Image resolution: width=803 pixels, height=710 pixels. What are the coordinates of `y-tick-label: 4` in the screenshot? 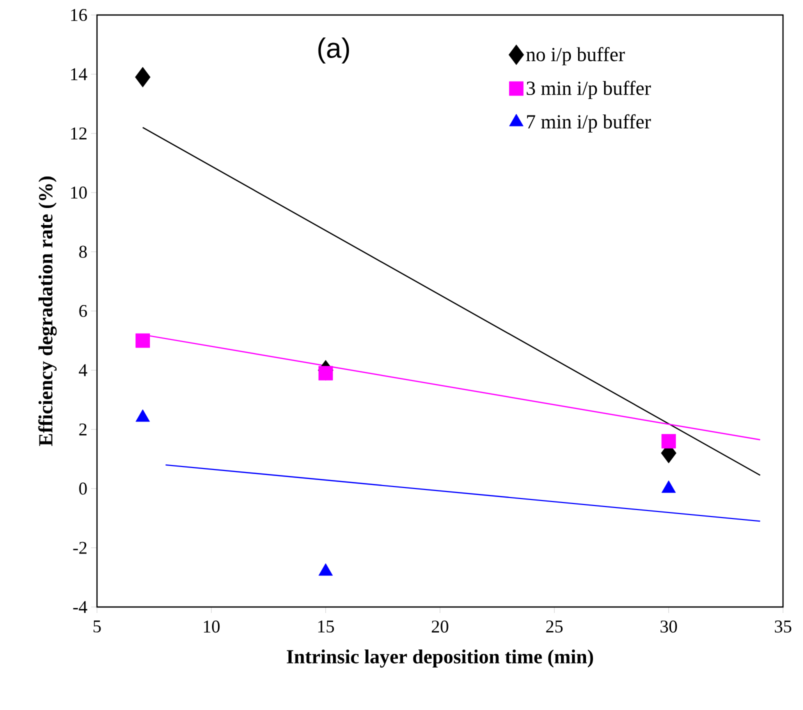 It's located at (83, 370).